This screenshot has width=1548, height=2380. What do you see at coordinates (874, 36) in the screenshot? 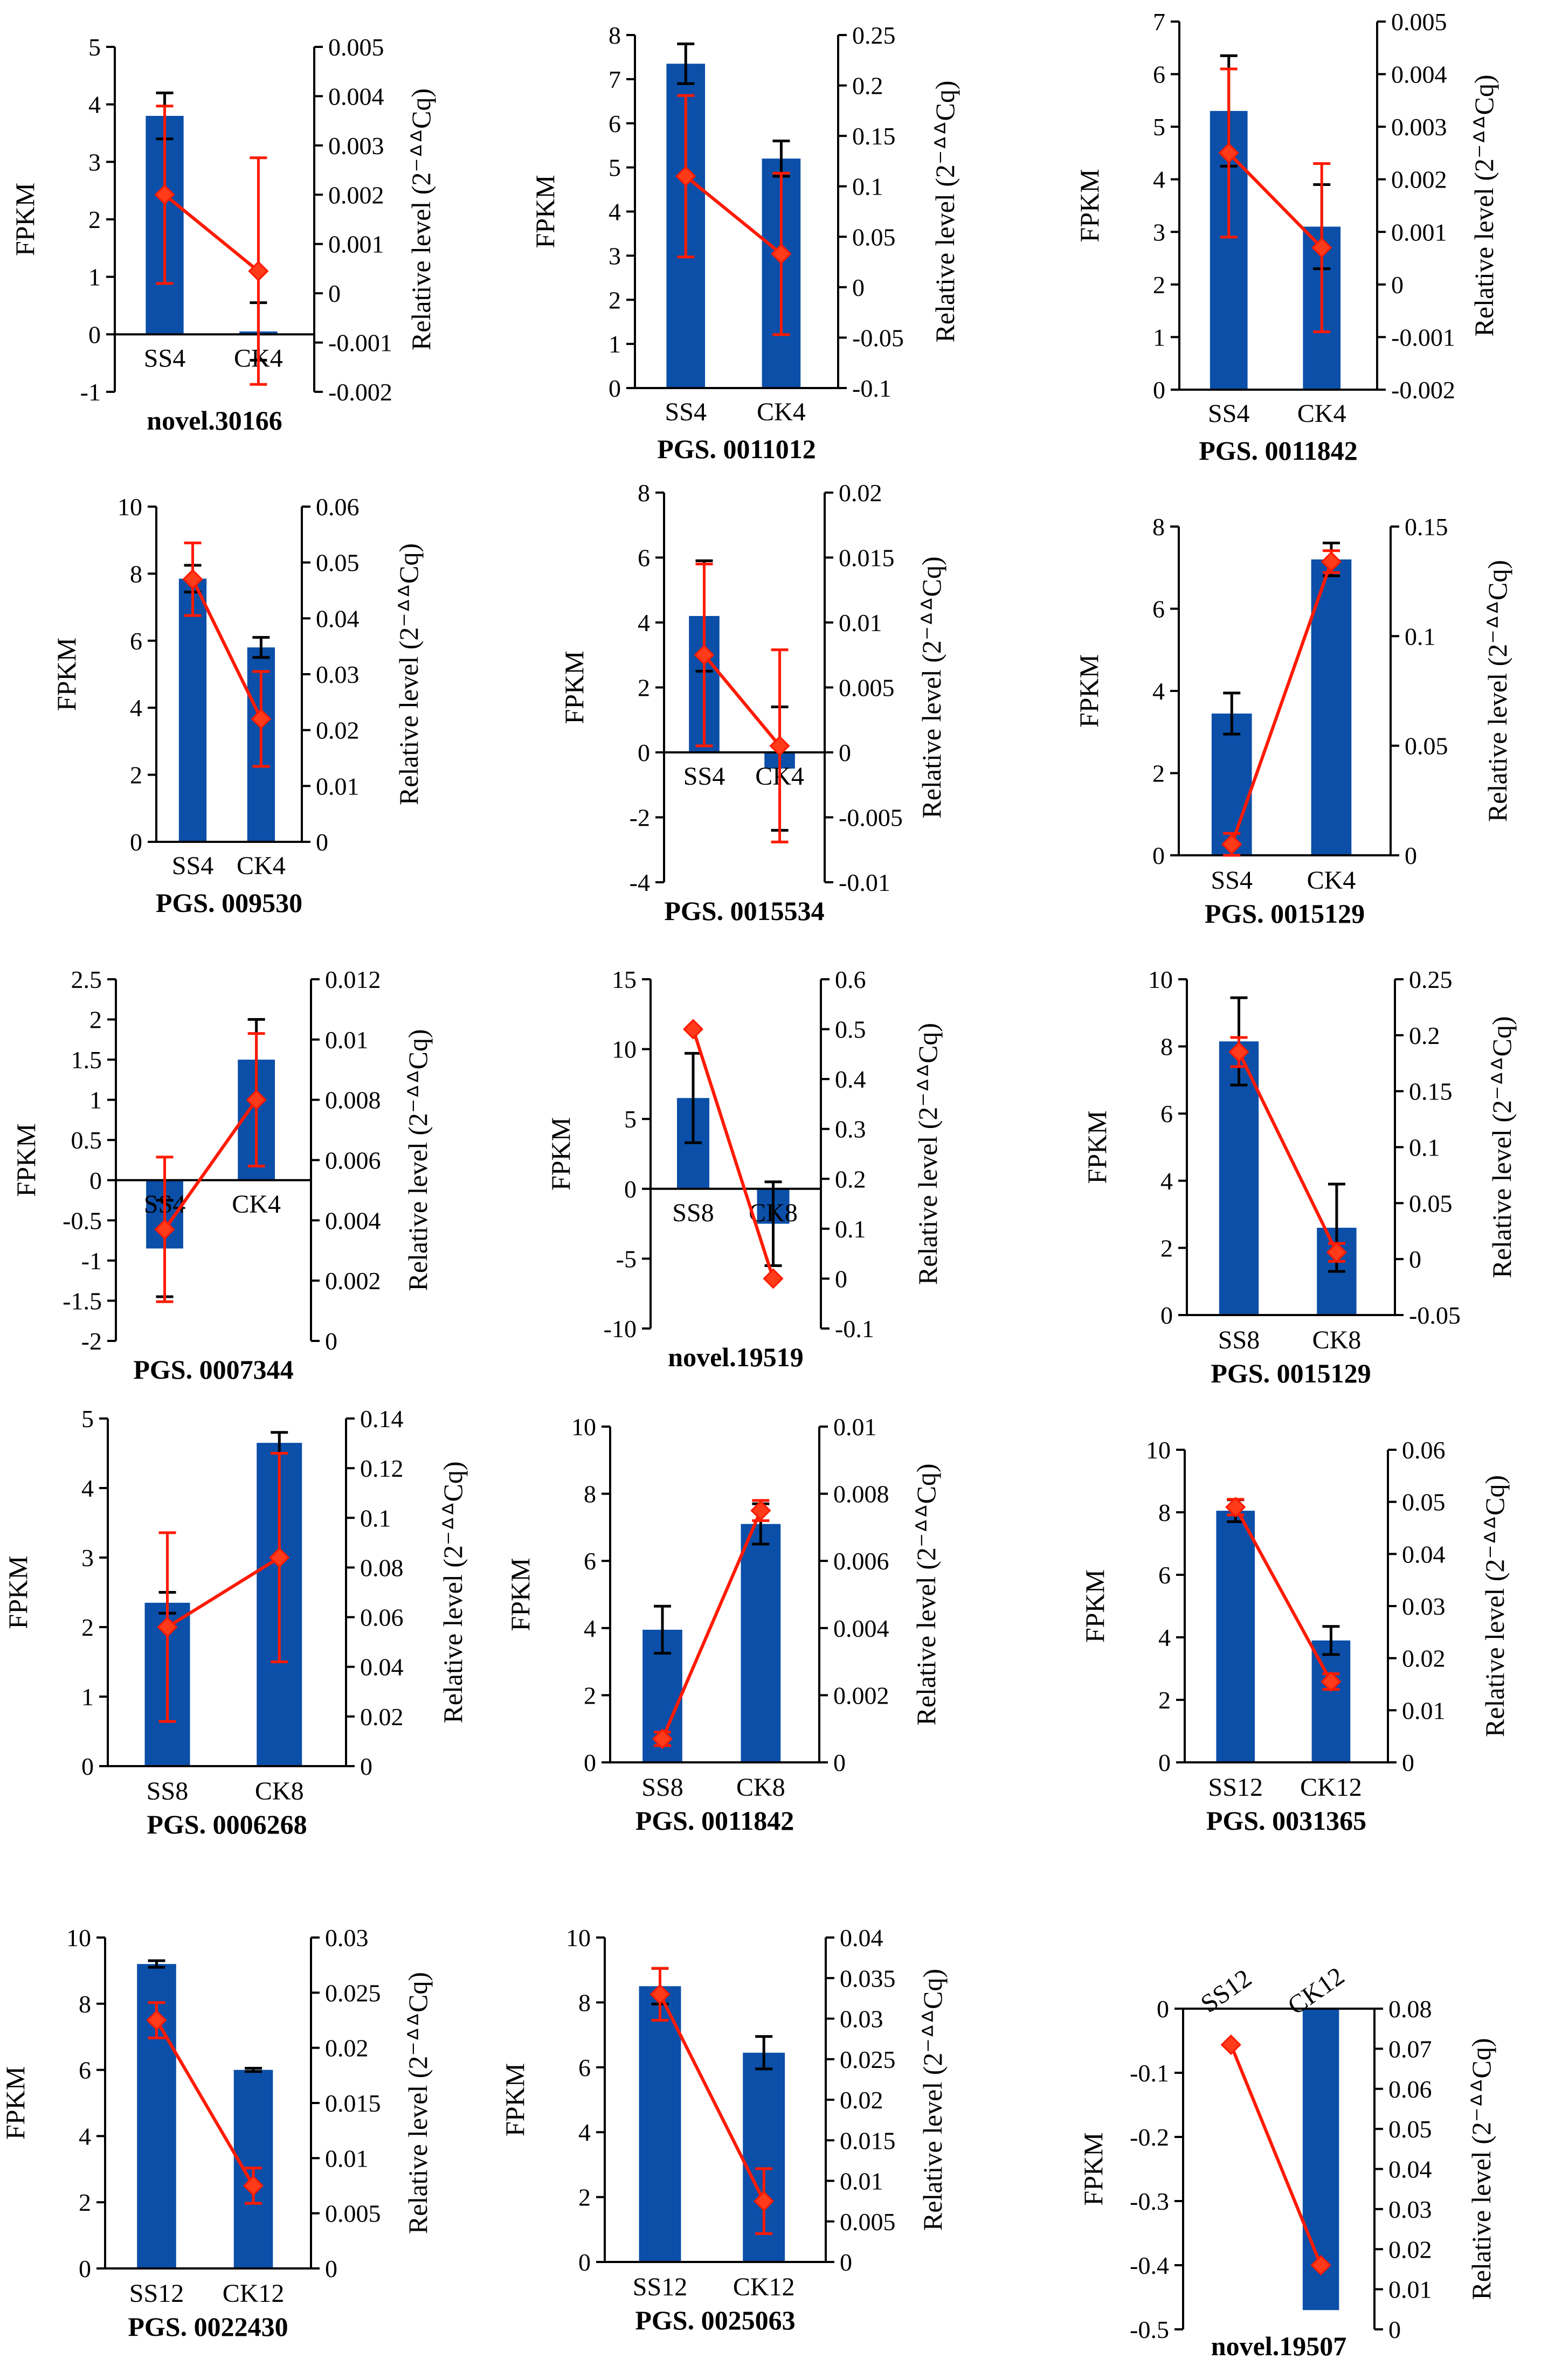
I see `right-tick-label: 0.25` at bounding box center [874, 36].